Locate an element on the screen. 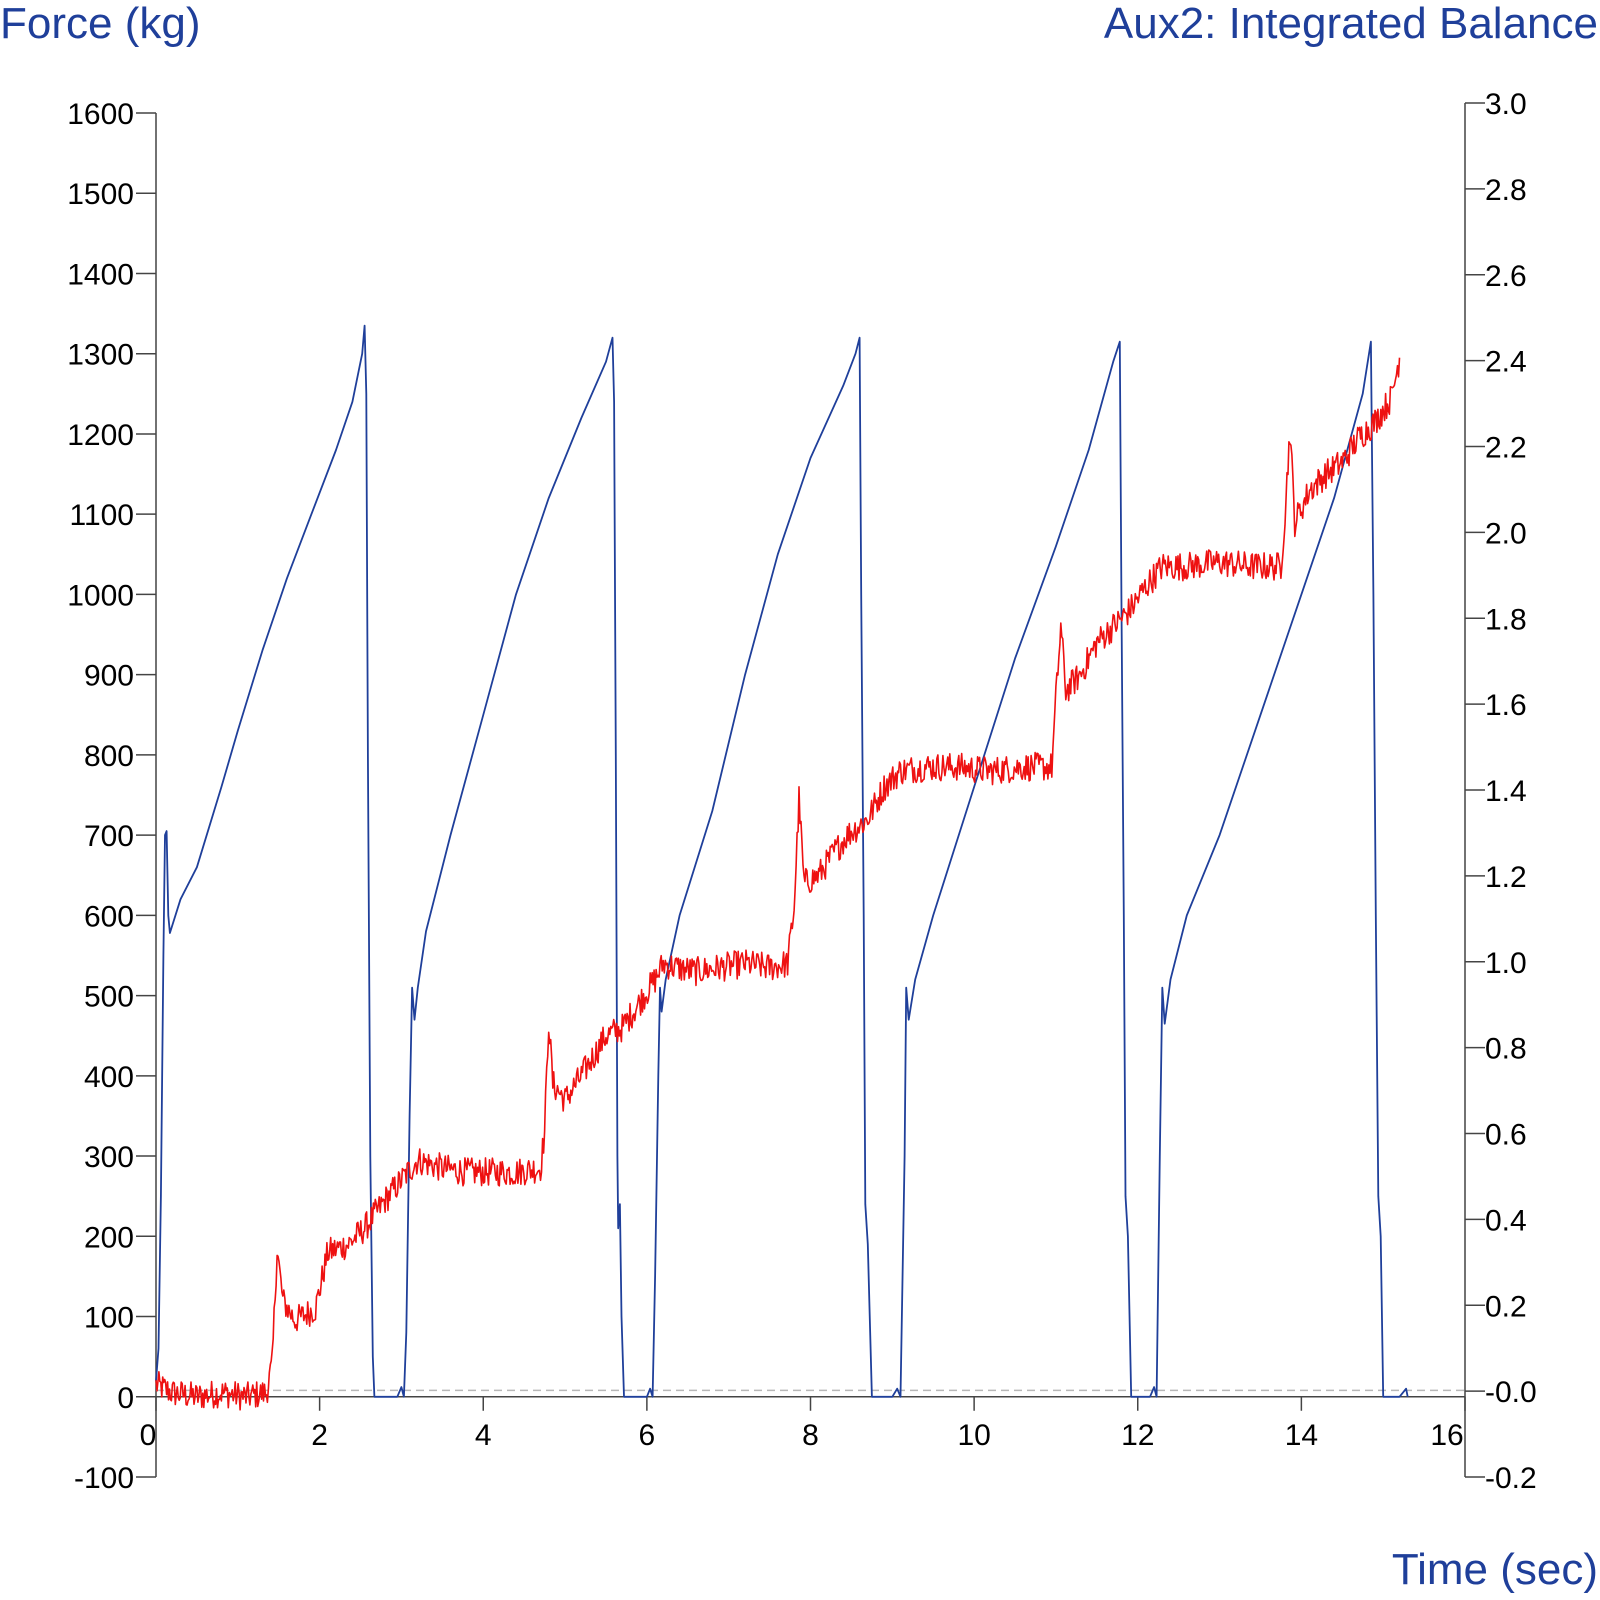 The height and width of the screenshot is (1600, 1600). y-right-tick-label: 0.6 is located at coordinates (1506, 1135).